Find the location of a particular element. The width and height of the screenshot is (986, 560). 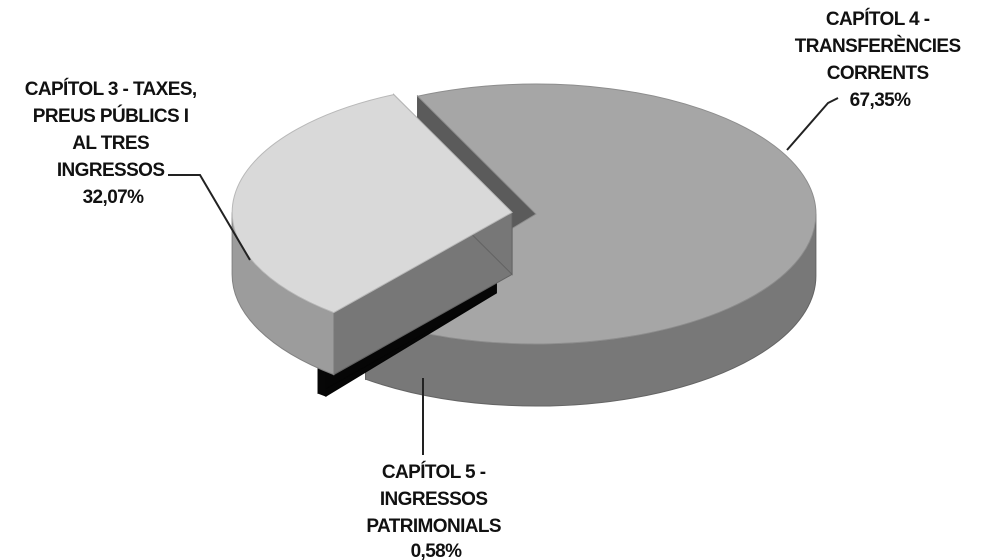

value-label-capitol-5: 0,58% is located at coordinates (437, 550).